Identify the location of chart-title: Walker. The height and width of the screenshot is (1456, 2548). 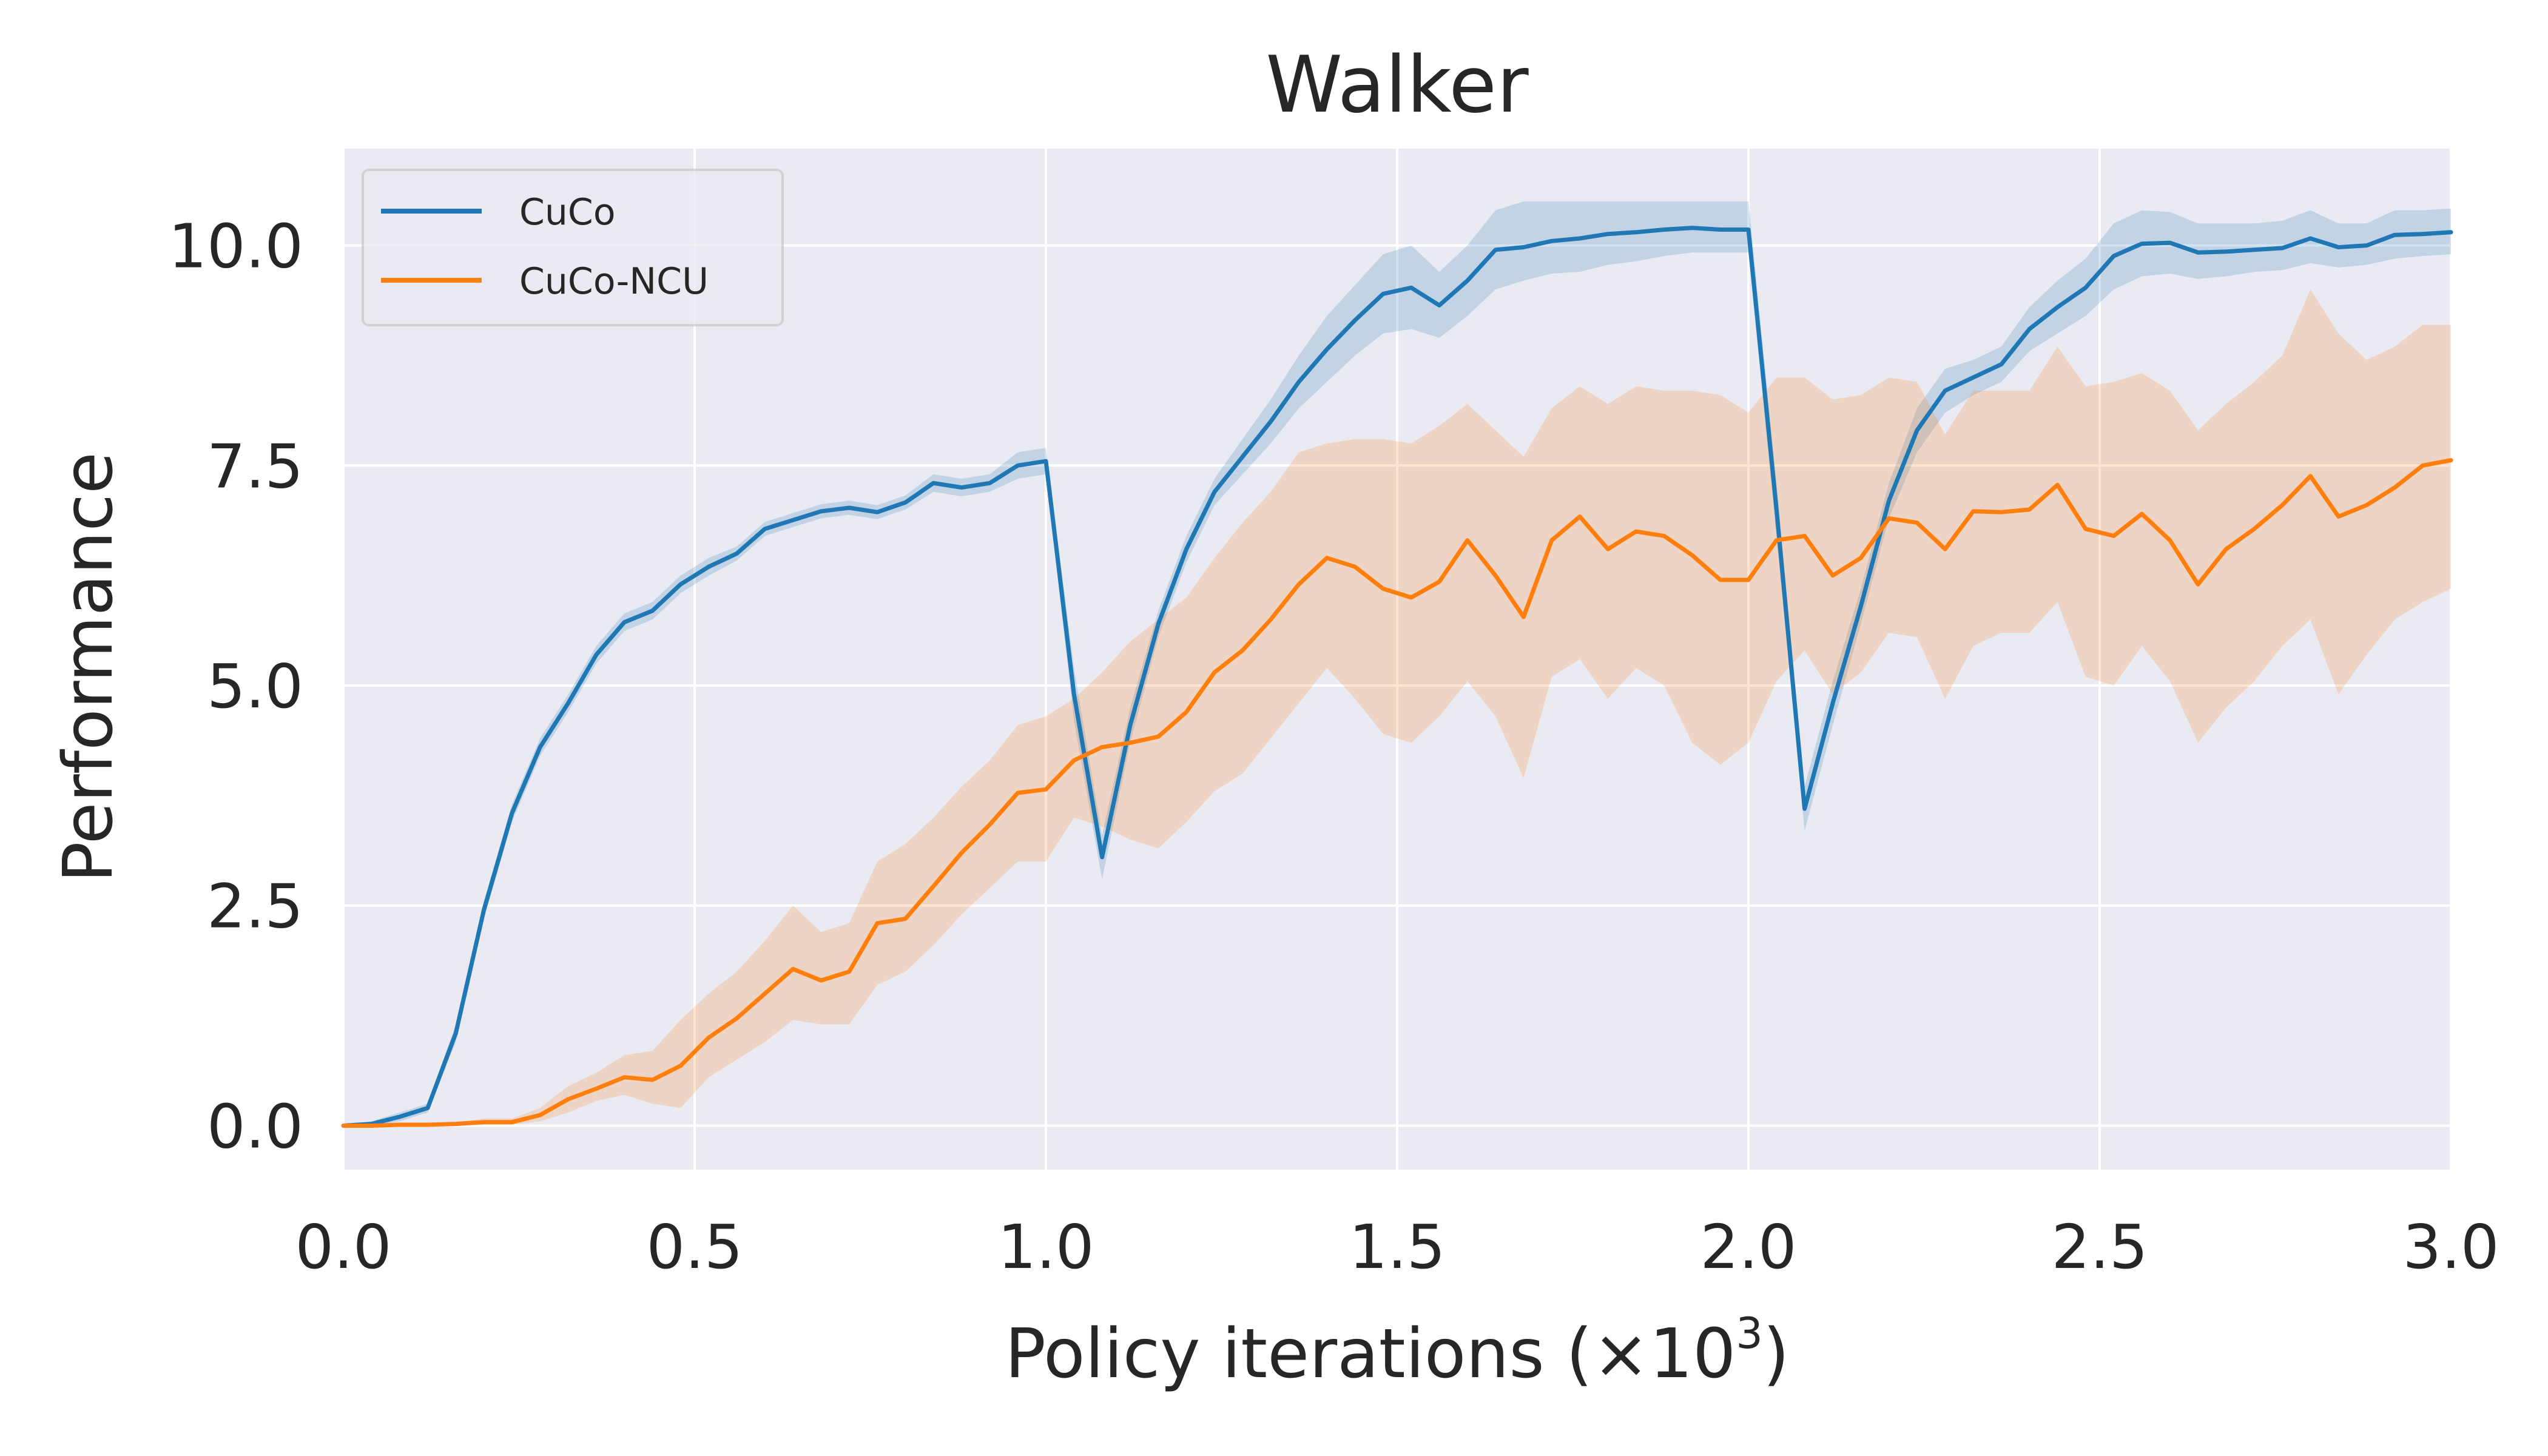
(1397, 85).